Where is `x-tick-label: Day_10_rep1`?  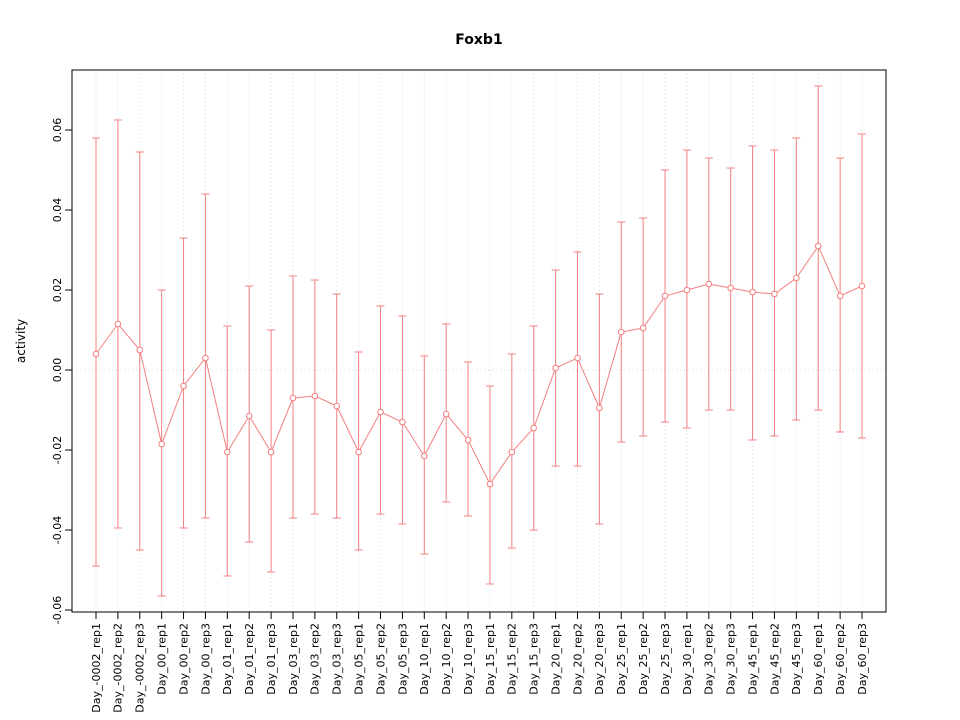
x-tick-label: Day_10_rep1 is located at coordinates (424, 659).